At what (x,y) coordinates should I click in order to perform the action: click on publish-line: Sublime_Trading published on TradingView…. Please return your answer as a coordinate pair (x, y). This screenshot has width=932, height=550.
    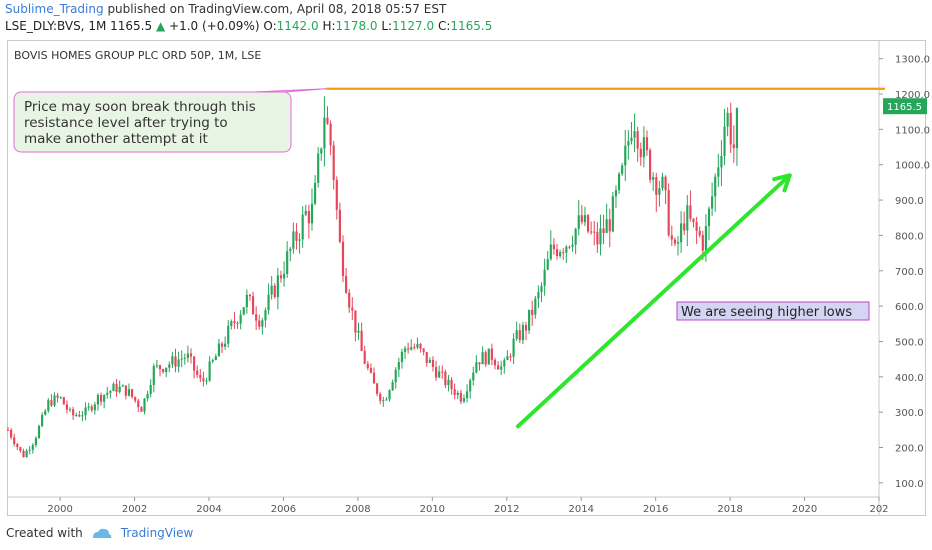
    Looking at the image, I should click on (225, 9).